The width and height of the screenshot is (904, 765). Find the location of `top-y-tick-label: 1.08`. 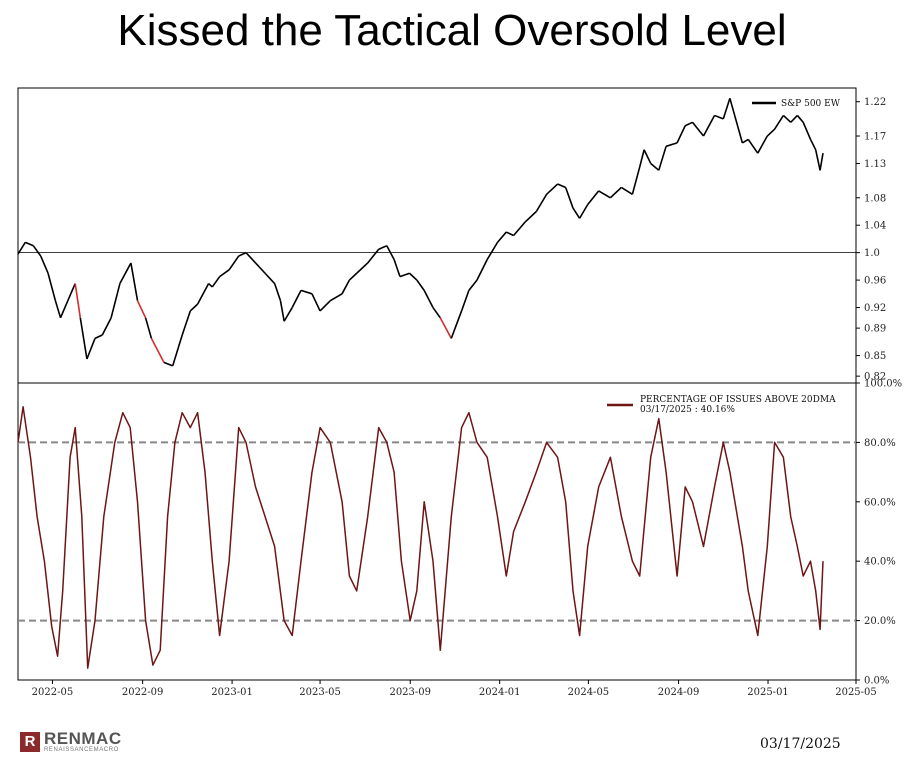

top-y-tick-label: 1.08 is located at coordinates (875, 198).